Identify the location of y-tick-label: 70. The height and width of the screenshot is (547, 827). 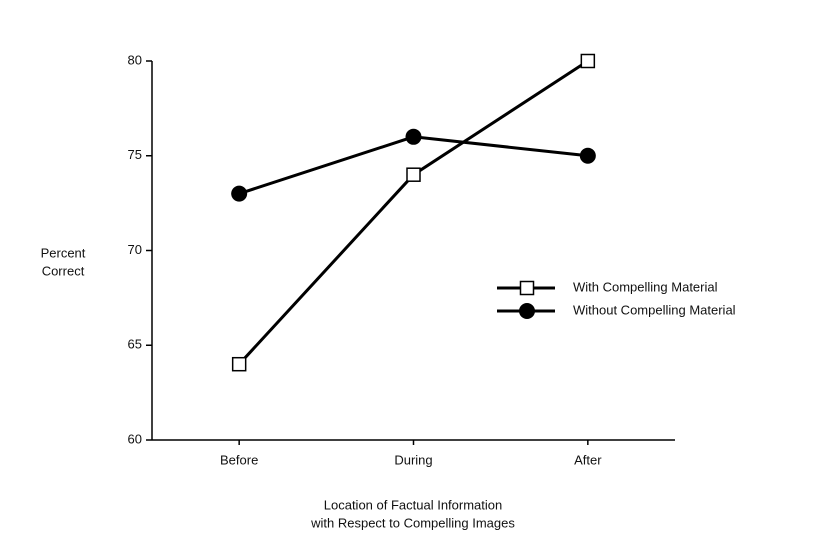
(135, 249).